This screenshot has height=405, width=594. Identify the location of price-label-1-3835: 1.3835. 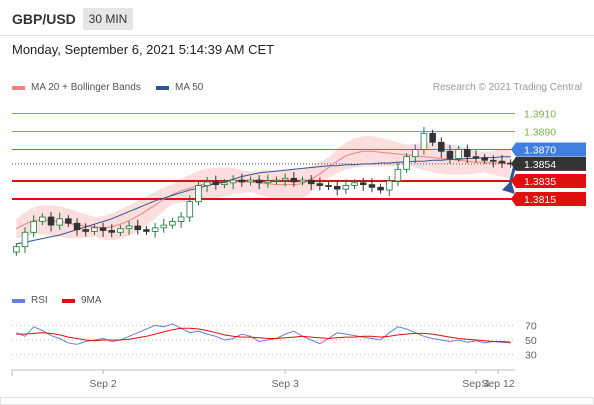
(540, 182).